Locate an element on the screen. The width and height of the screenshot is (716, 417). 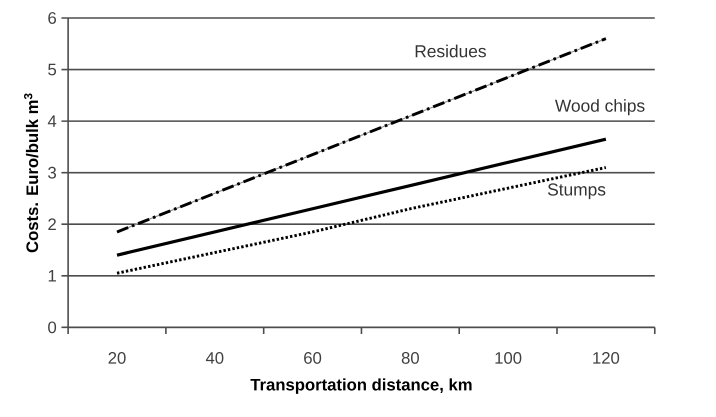
y-axis-title: Costs. Euro/bulk m$^{3}$ is located at coordinates (31, 172).